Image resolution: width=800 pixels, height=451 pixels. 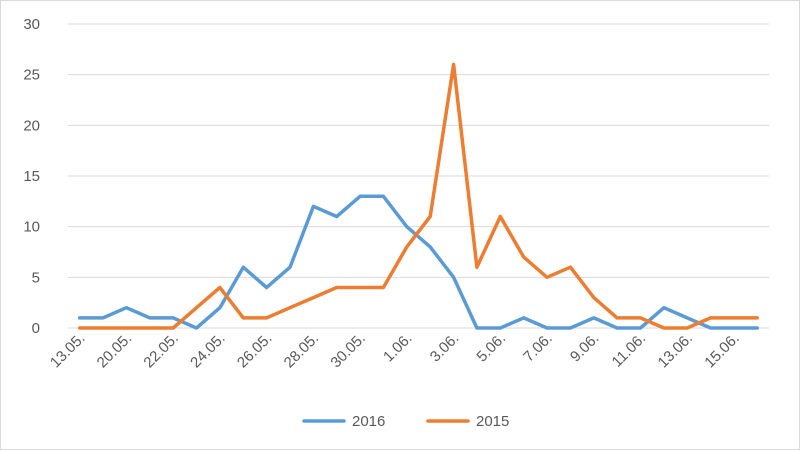 What do you see at coordinates (208, 351) in the screenshot?
I see `x-tick-label: 24.05.` at bounding box center [208, 351].